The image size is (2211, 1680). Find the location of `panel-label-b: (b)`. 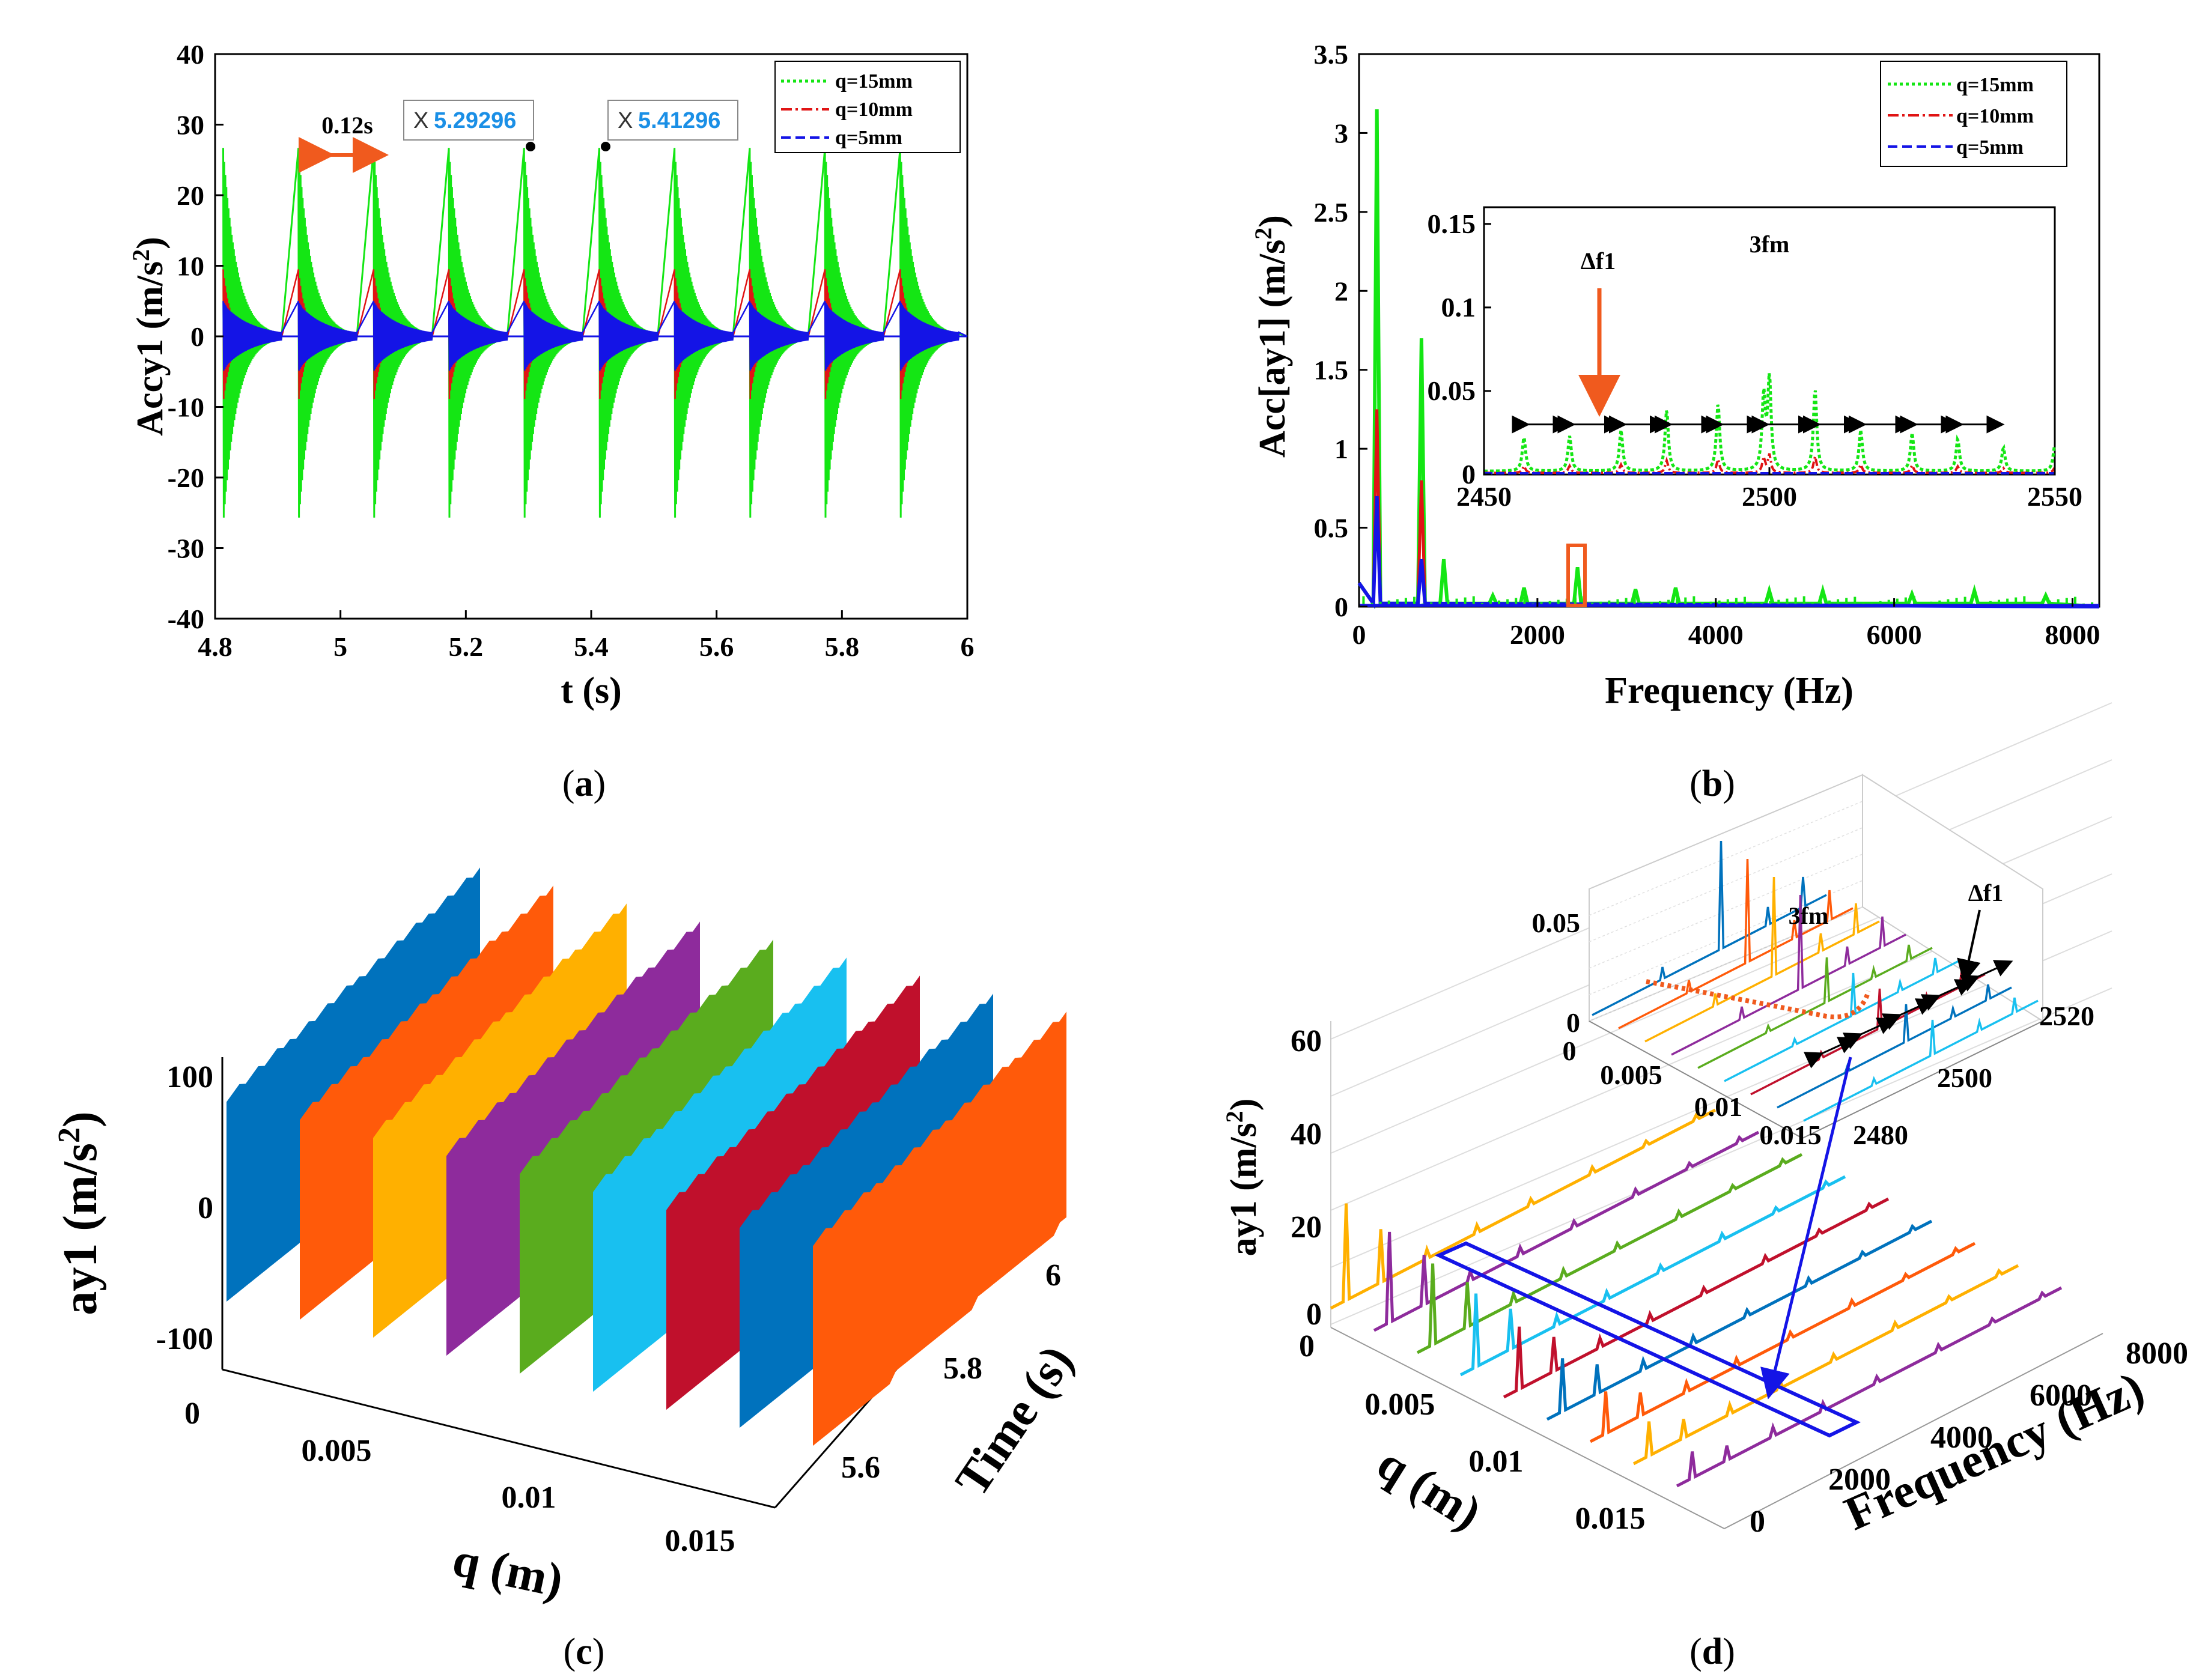

panel-label-b: (b) is located at coordinates (1712, 783).